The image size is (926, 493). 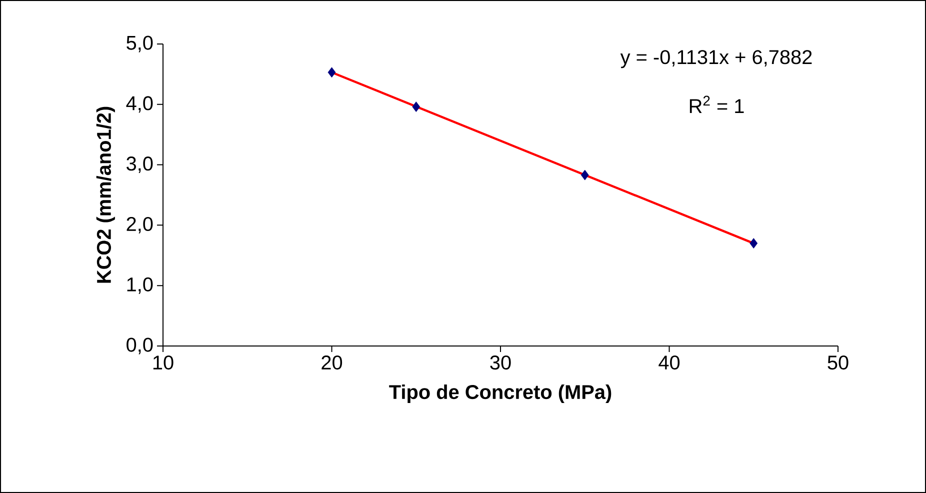 I want to click on y-tick-label: 0,0, so click(x=139, y=346).